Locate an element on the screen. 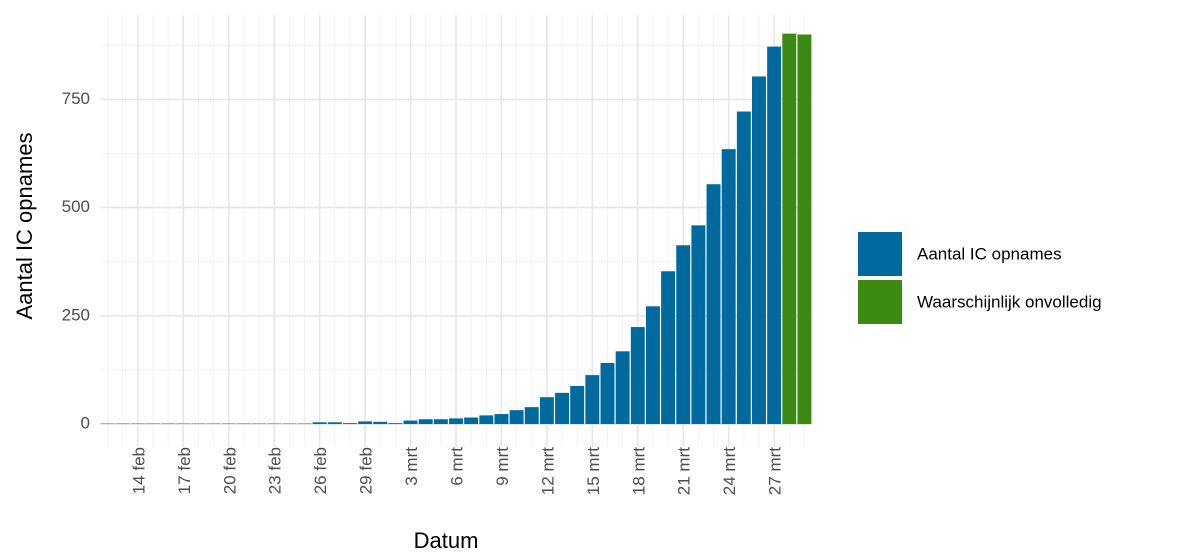 The image size is (1179, 557). x-tick-label: 27 mrt is located at coordinates (775, 471).